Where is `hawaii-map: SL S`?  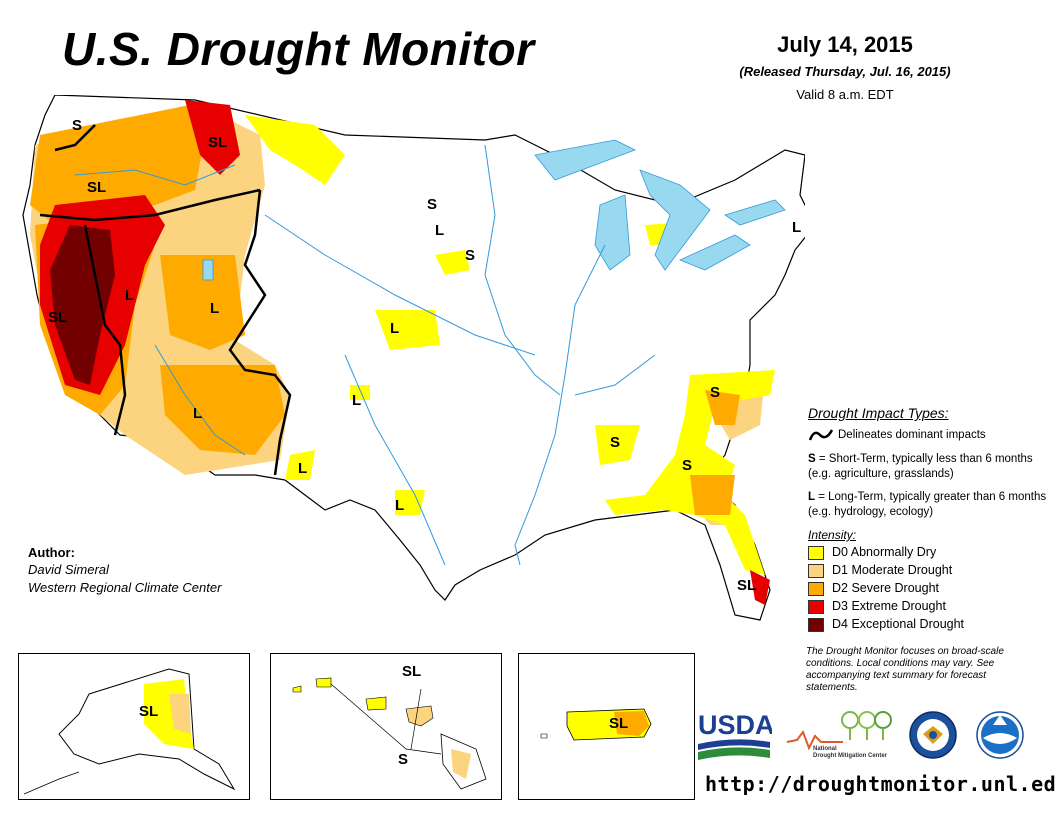
hawaii-map: SL S is located at coordinates (389, 726).